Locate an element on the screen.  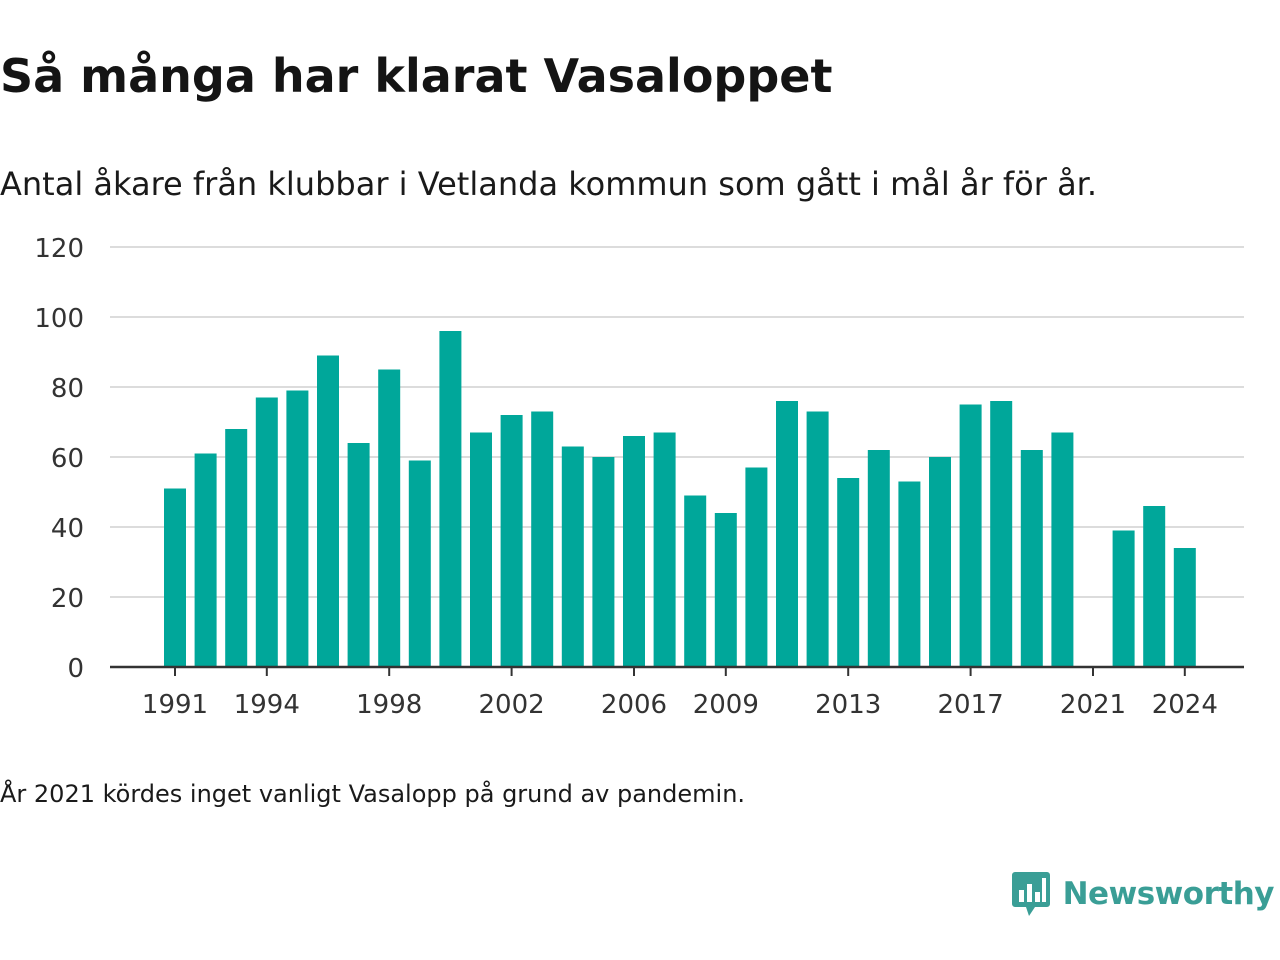
x-tick-label: 2021 is located at coordinates (1093, 705).